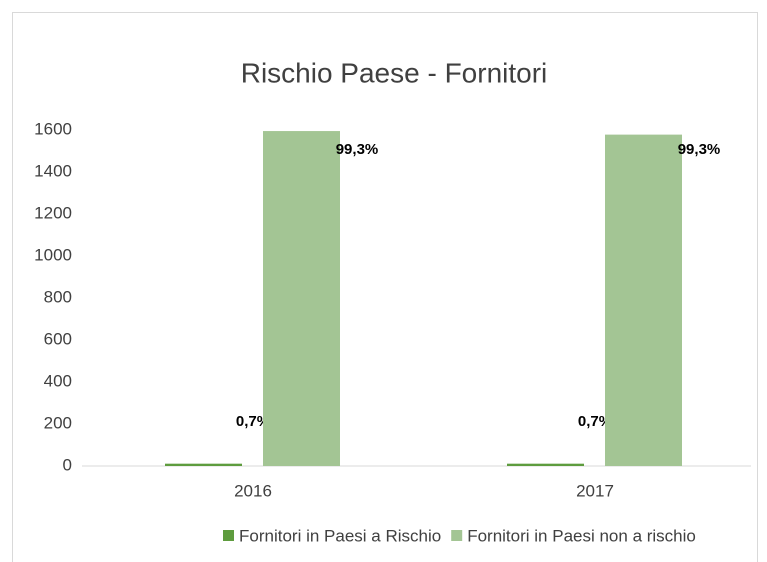 Image resolution: width=767 pixels, height=562 pixels. I want to click on y-tick-label: 0, so click(67, 464).